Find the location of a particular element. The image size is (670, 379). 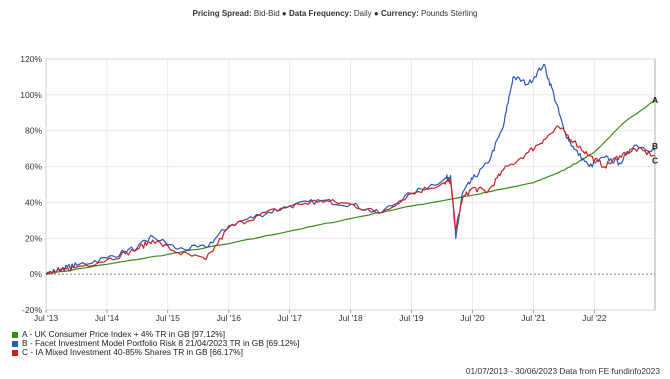

x-tick-label: Jul '20 is located at coordinates (472, 318).